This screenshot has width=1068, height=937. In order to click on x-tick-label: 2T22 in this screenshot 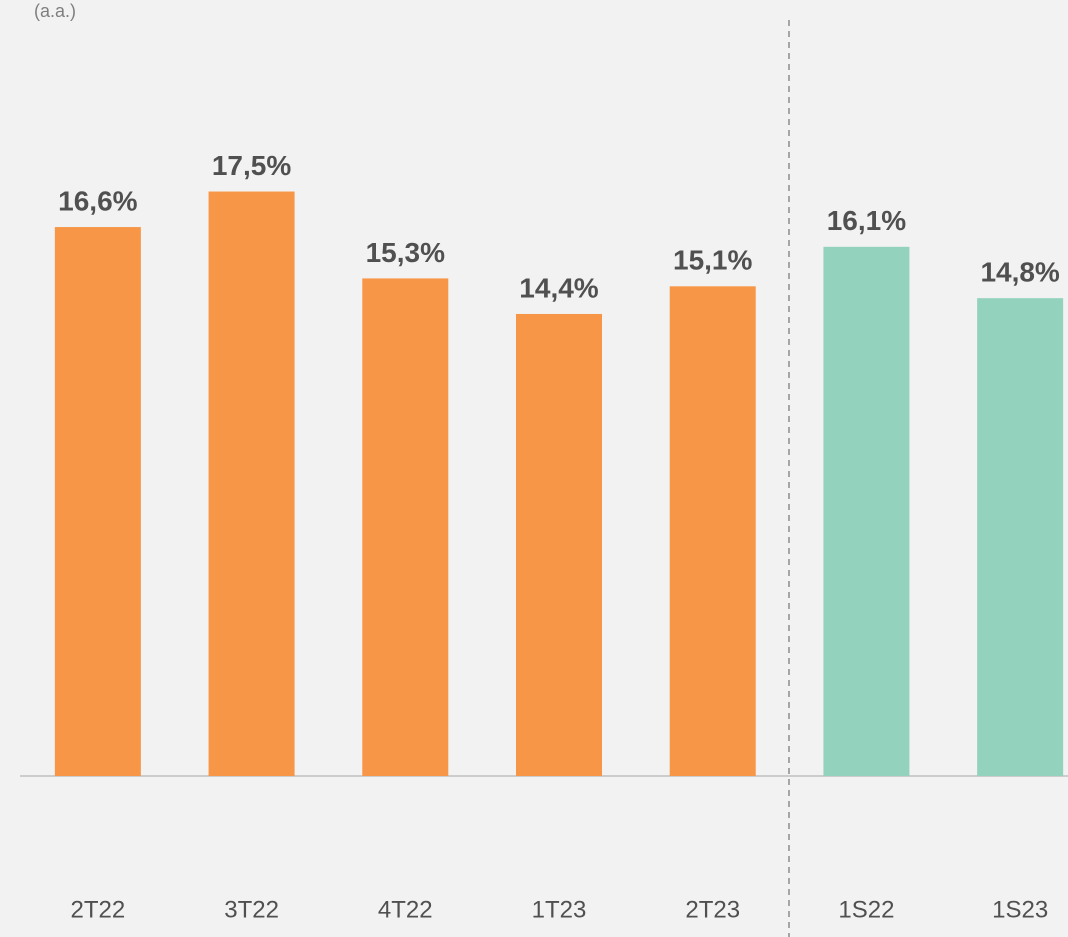, I will do `click(98, 909)`.